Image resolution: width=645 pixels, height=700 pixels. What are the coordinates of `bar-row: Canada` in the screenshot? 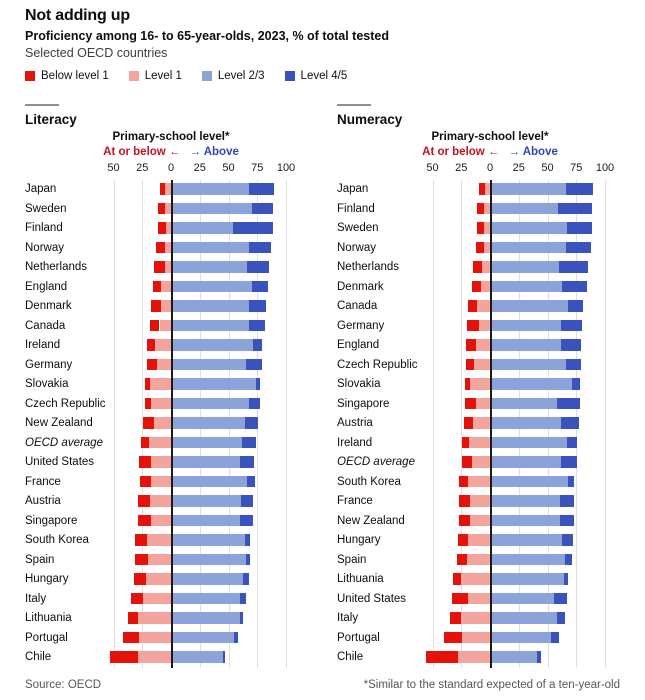 It's located at (473, 306).